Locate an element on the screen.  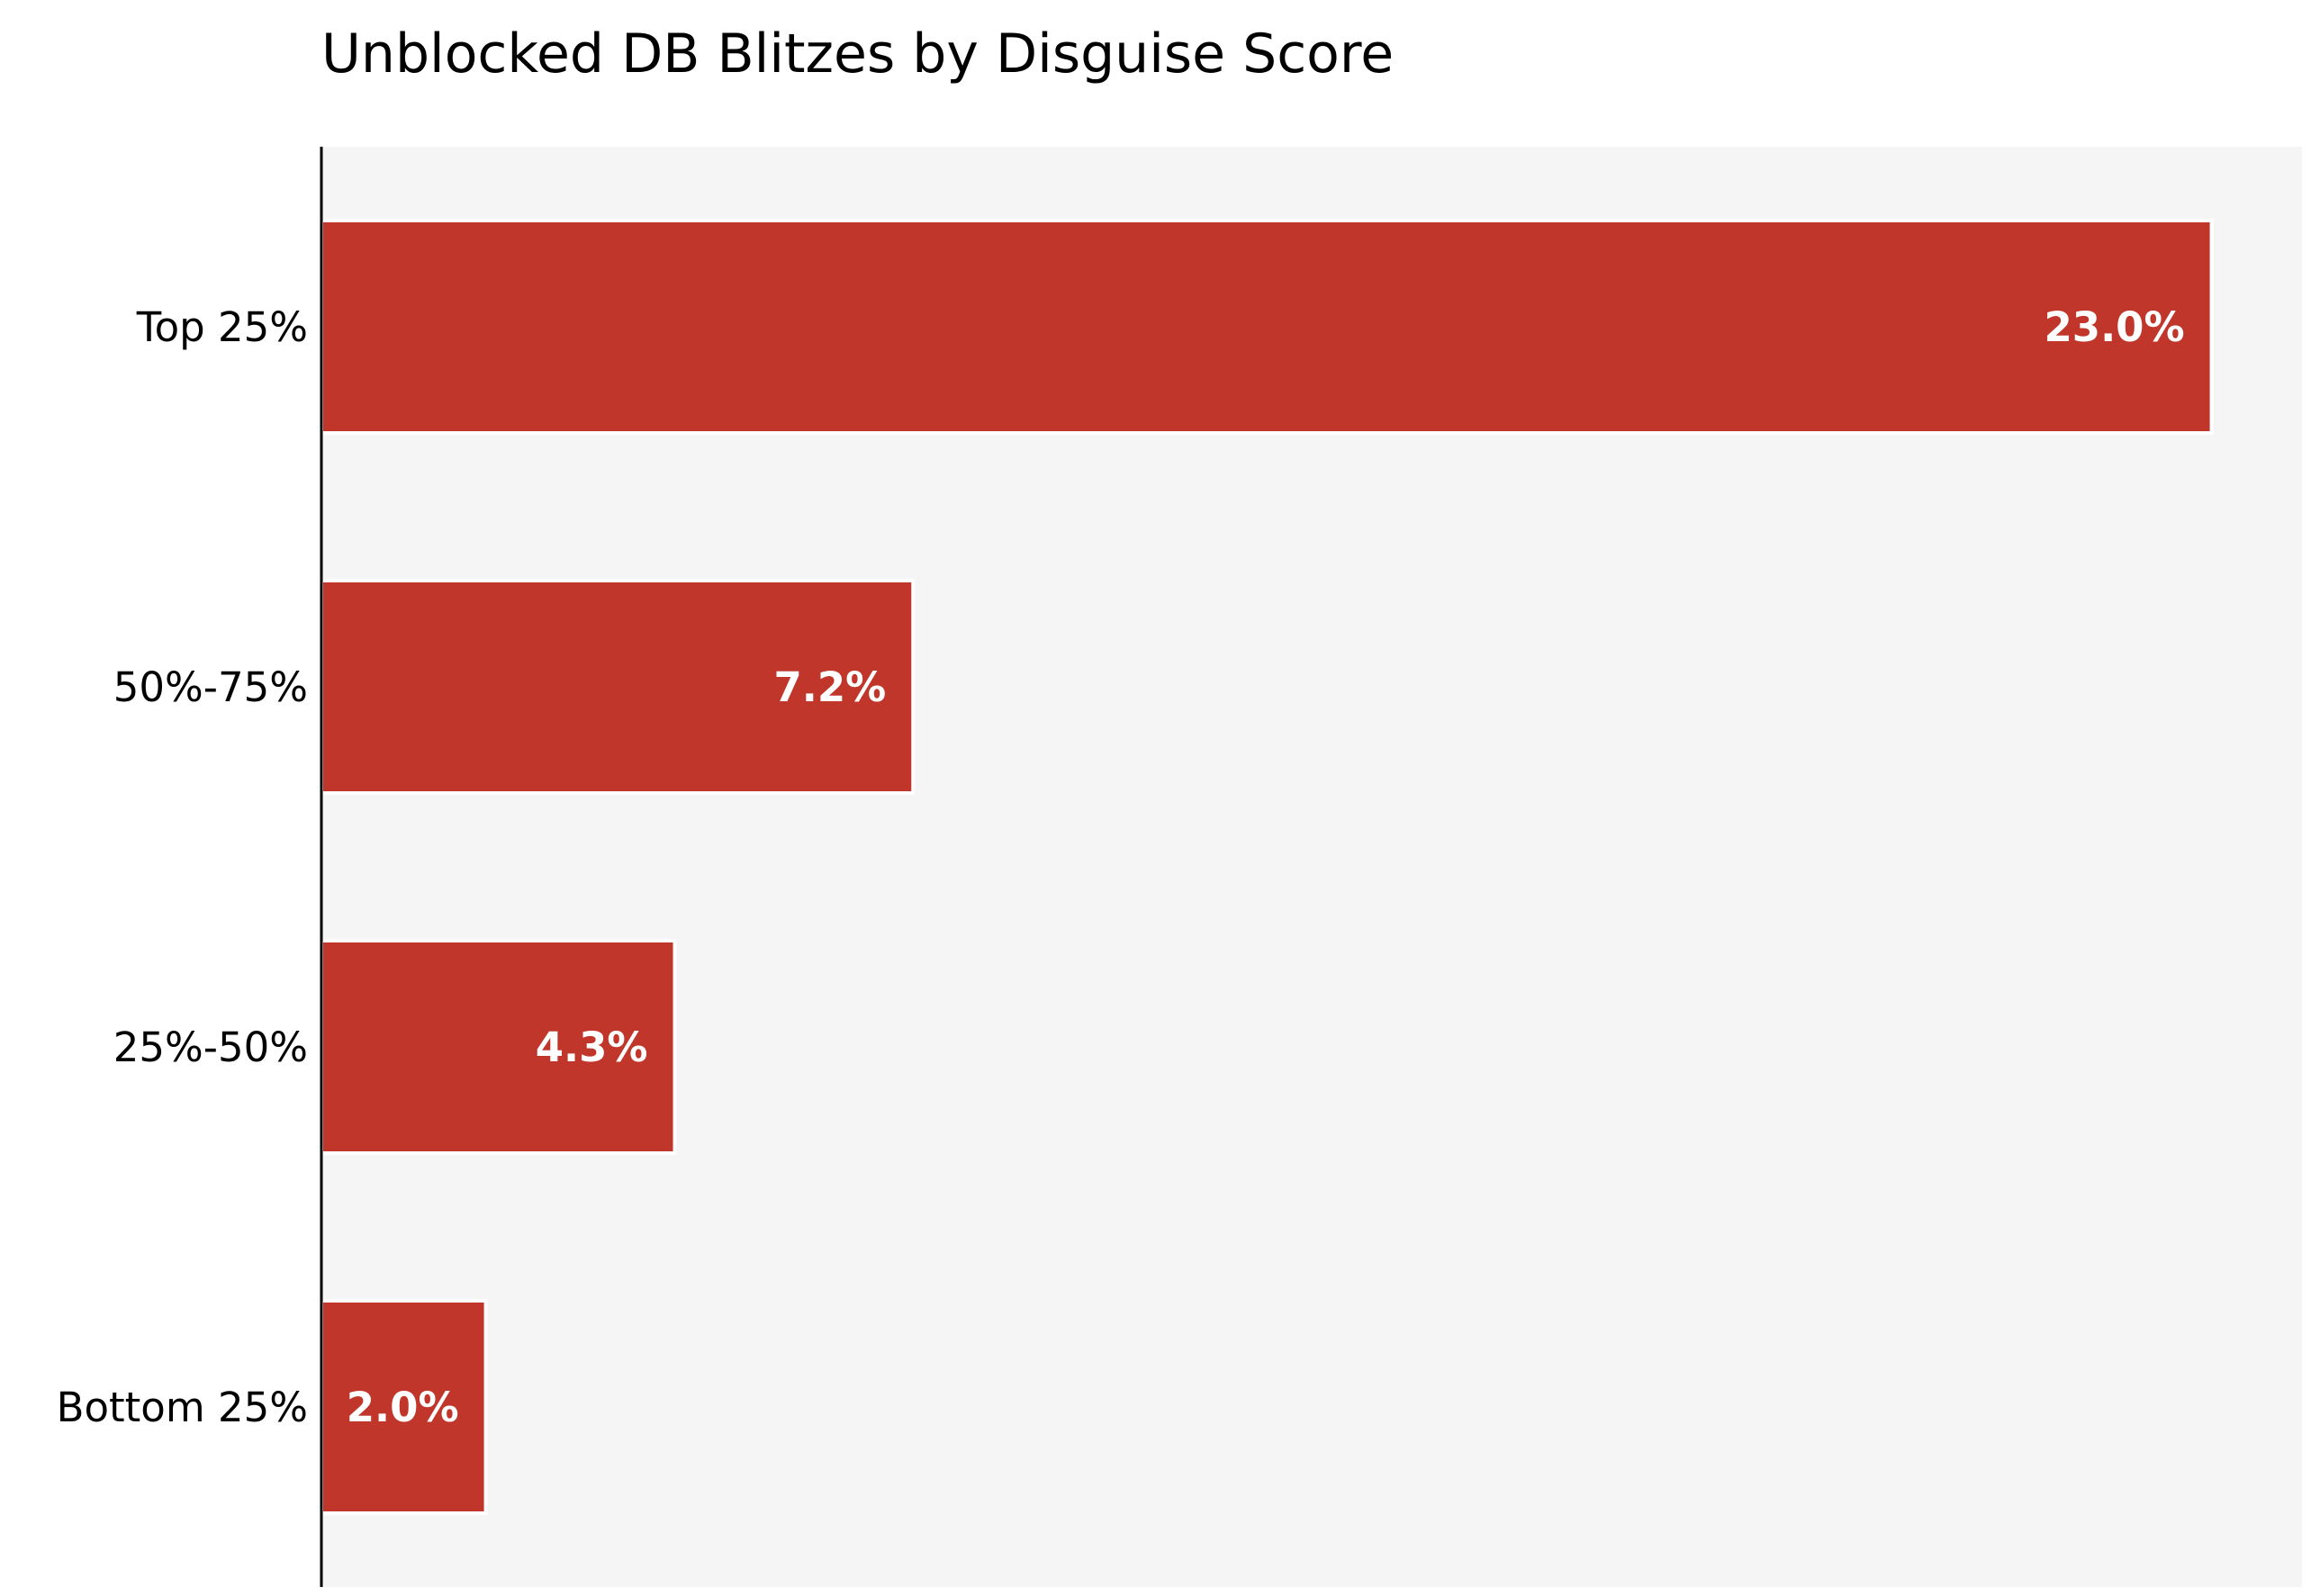
bar-value-label: 2.0% is located at coordinates (403, 1407).